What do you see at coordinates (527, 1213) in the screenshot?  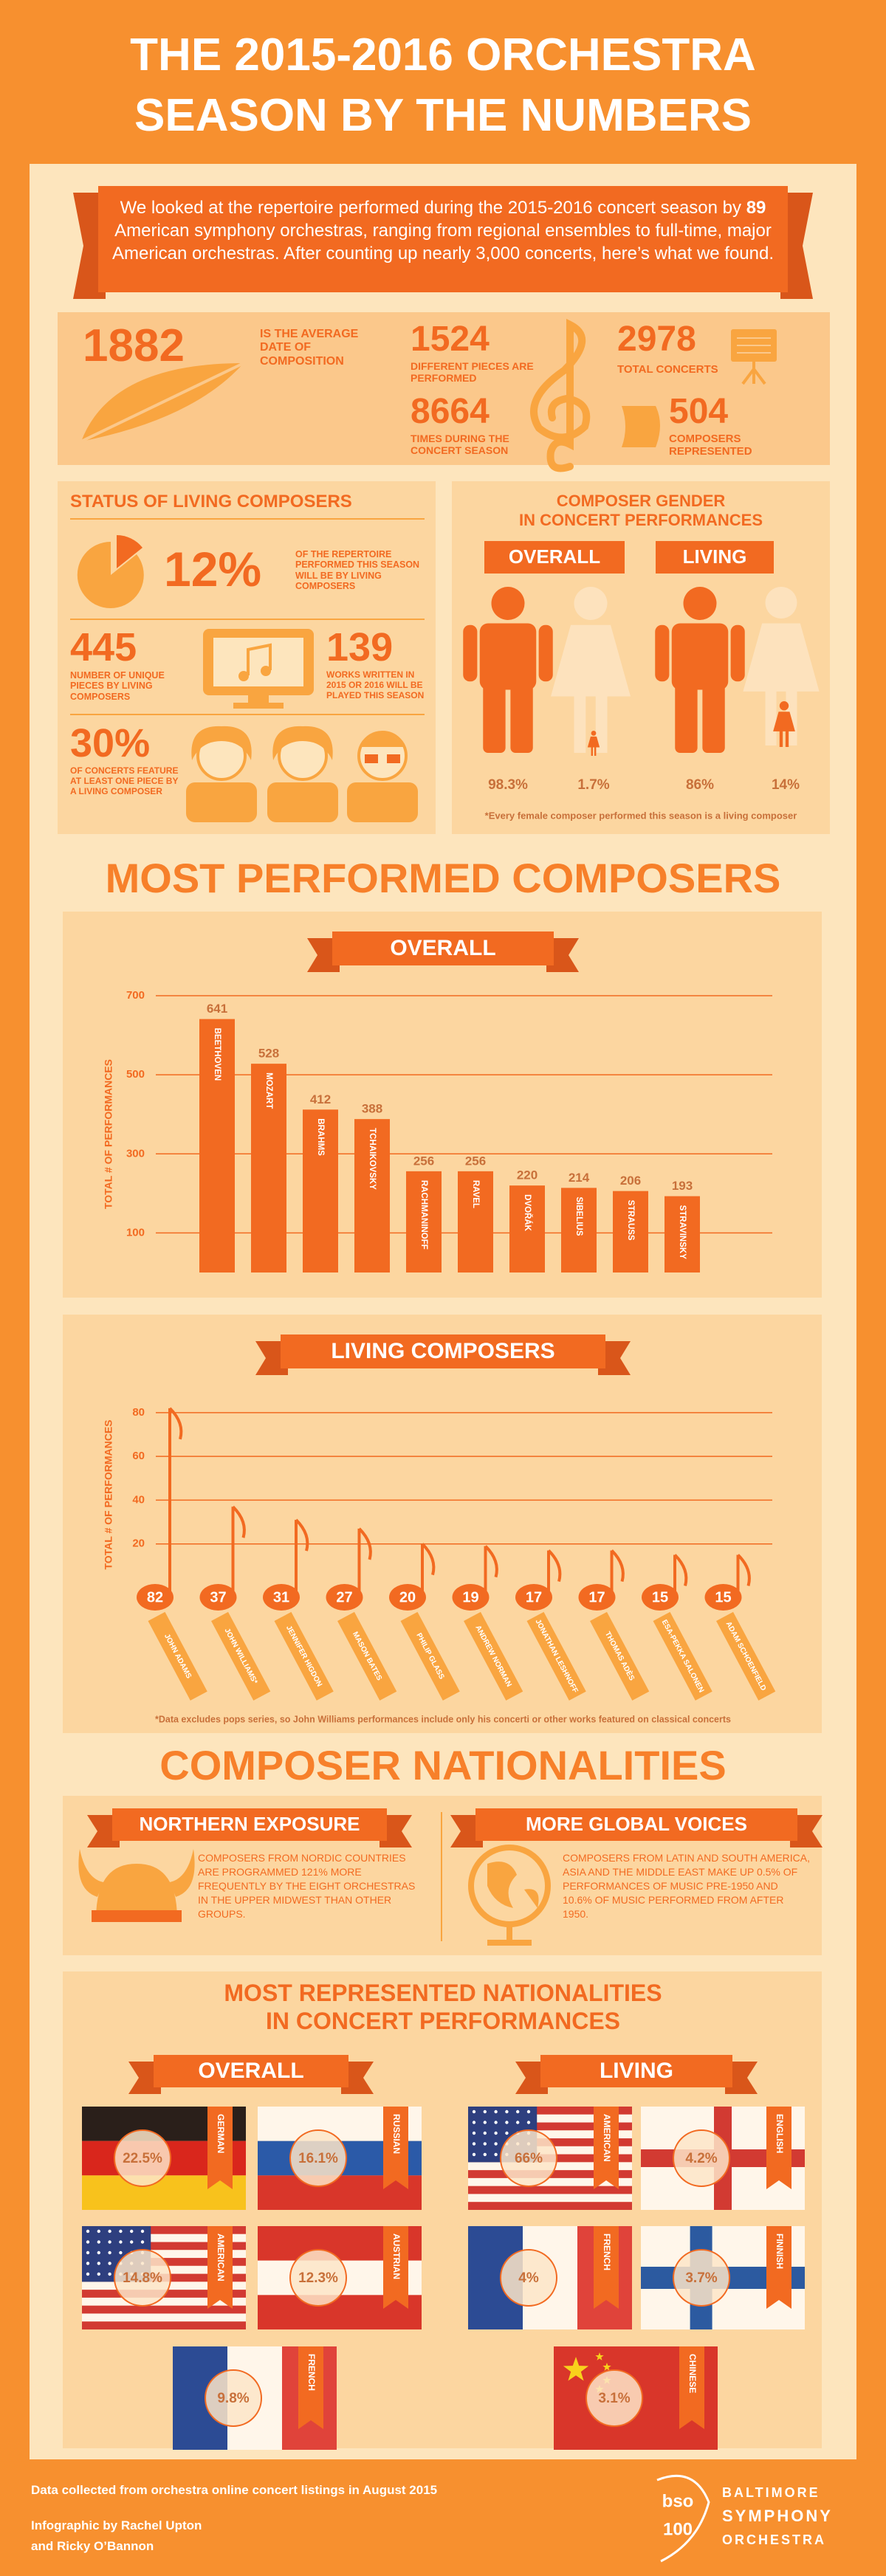 I see `category-label: DVOŘÁK` at bounding box center [527, 1213].